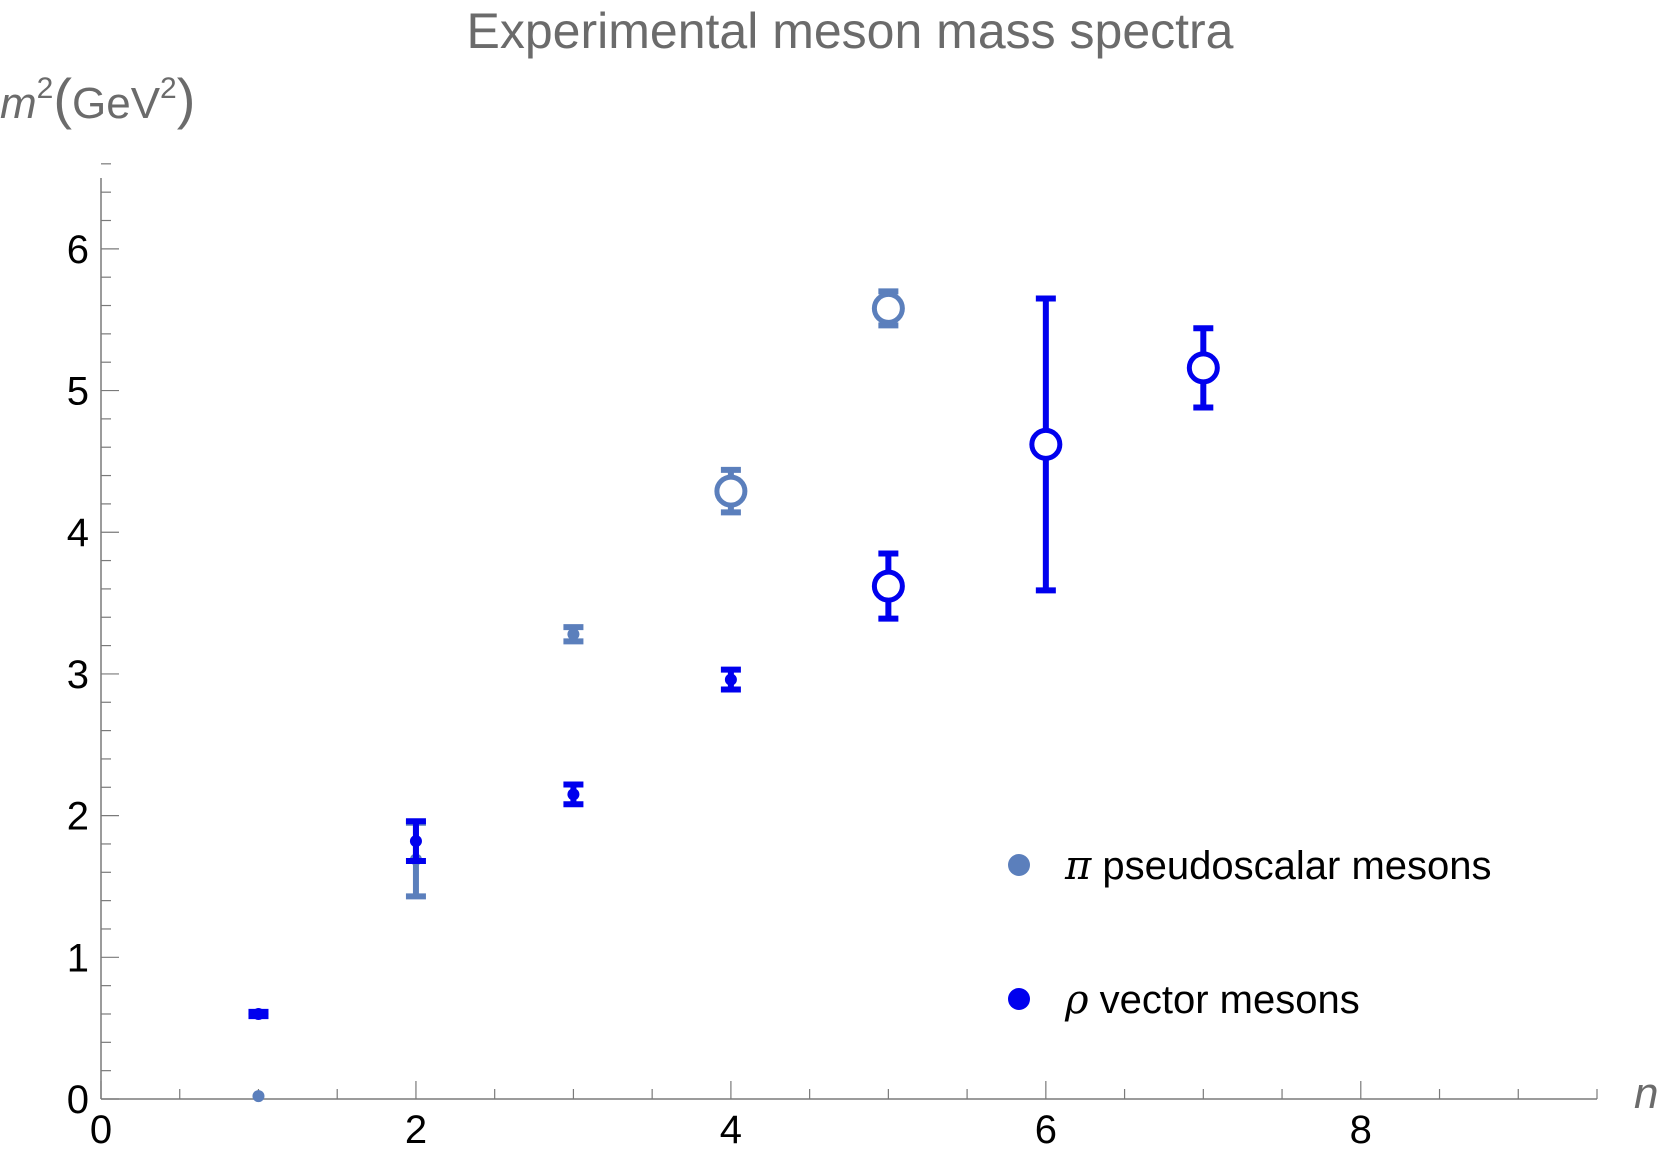 This screenshot has width=1661, height=1167. What do you see at coordinates (1291, 866) in the screenshot?
I see `legend-label: pseudoscalar mesons` at bounding box center [1291, 866].